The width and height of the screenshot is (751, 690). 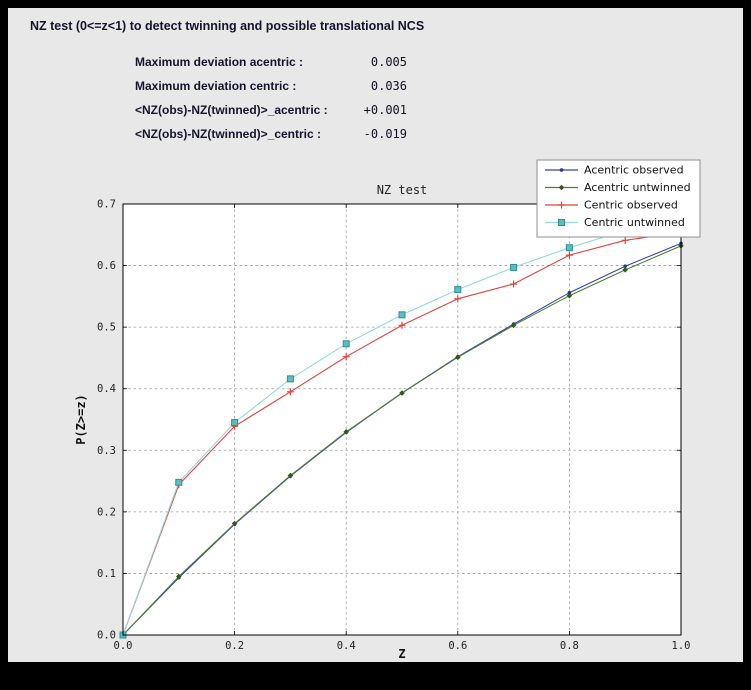 I want to click on stat-value: 0.005, so click(x=388, y=62).